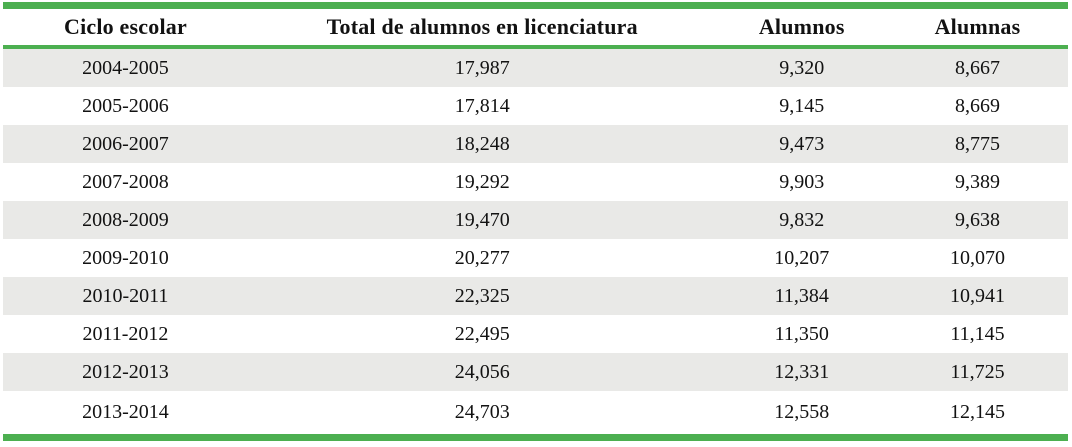  Describe the element at coordinates (977, 105) in the screenshot. I see `cell-alumnas: 8,669` at that location.